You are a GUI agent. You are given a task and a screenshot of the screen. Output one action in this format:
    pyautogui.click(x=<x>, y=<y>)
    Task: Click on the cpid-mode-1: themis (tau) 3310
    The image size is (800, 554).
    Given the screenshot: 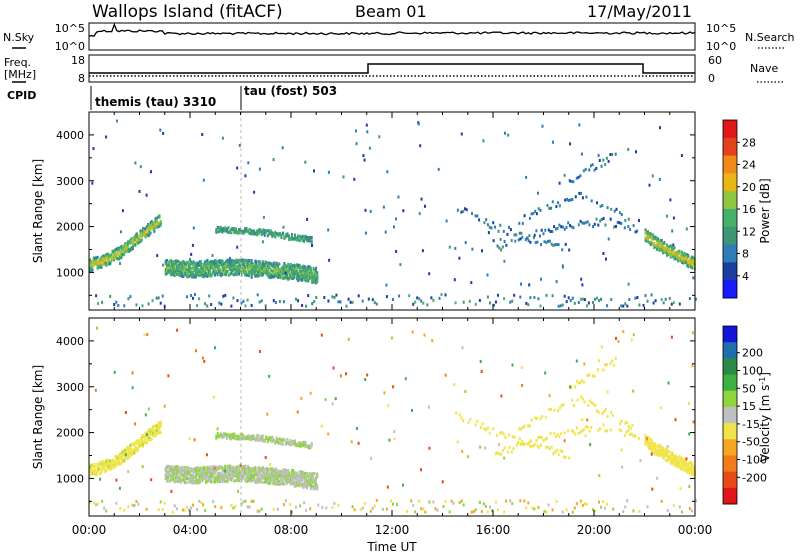 What is the action you would take?
    pyautogui.click(x=155, y=102)
    